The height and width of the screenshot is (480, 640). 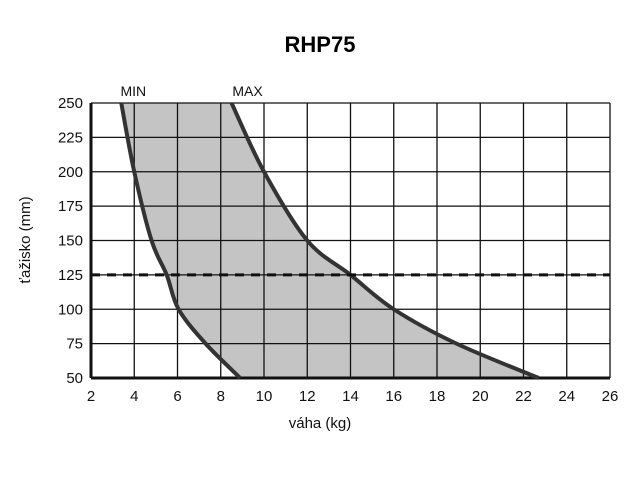 What do you see at coordinates (566, 396) in the screenshot?
I see `x-tick-label: 24` at bounding box center [566, 396].